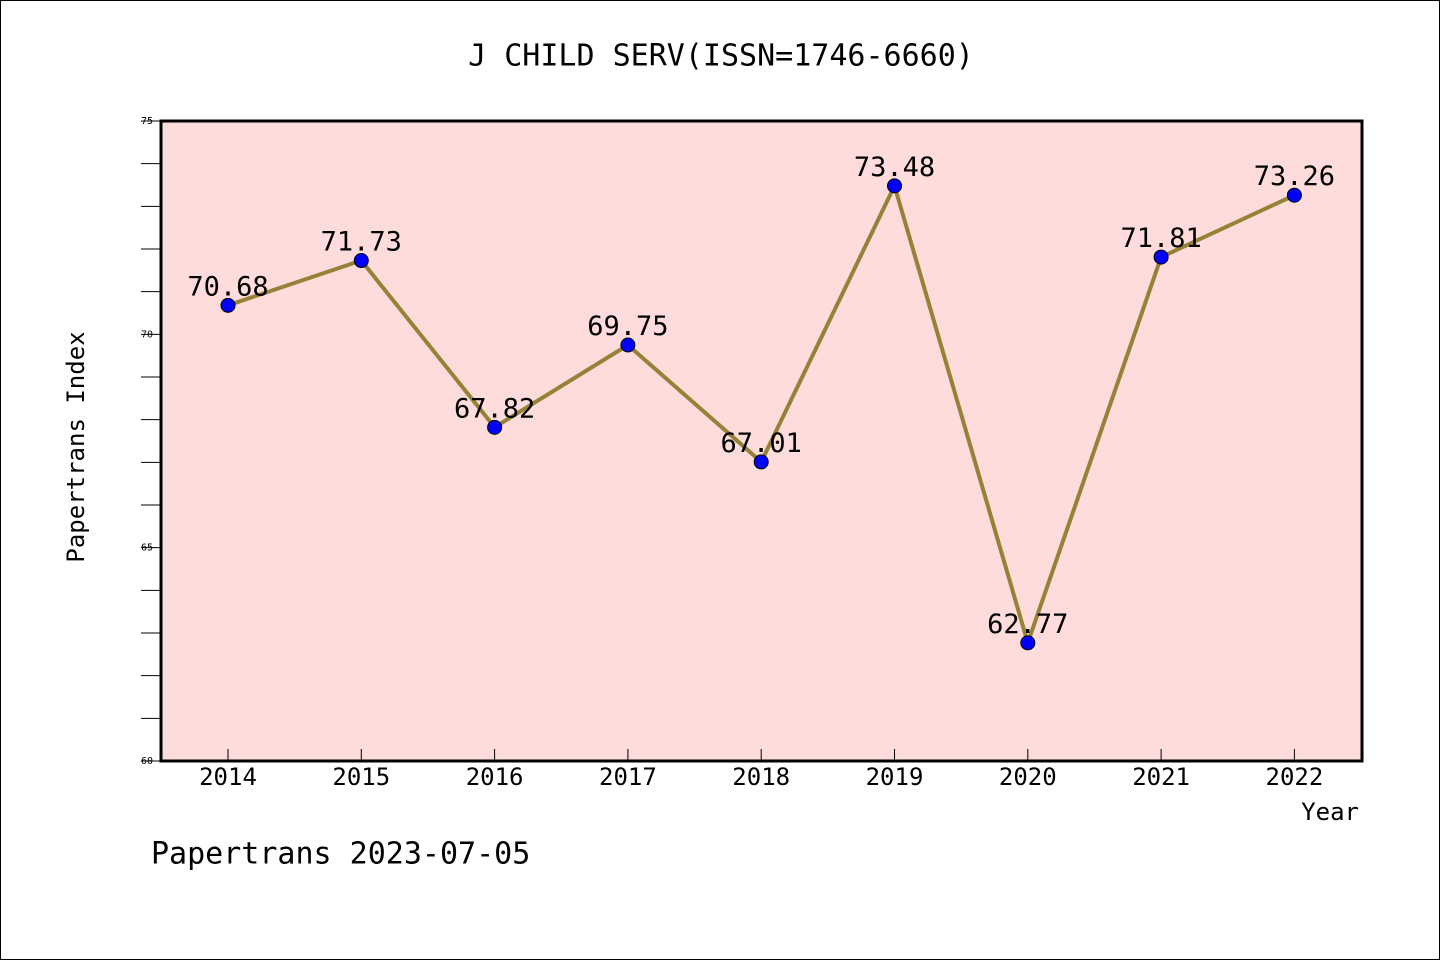  Describe the element at coordinates (1294, 176) in the screenshot. I see `data-label: 73.26` at that location.